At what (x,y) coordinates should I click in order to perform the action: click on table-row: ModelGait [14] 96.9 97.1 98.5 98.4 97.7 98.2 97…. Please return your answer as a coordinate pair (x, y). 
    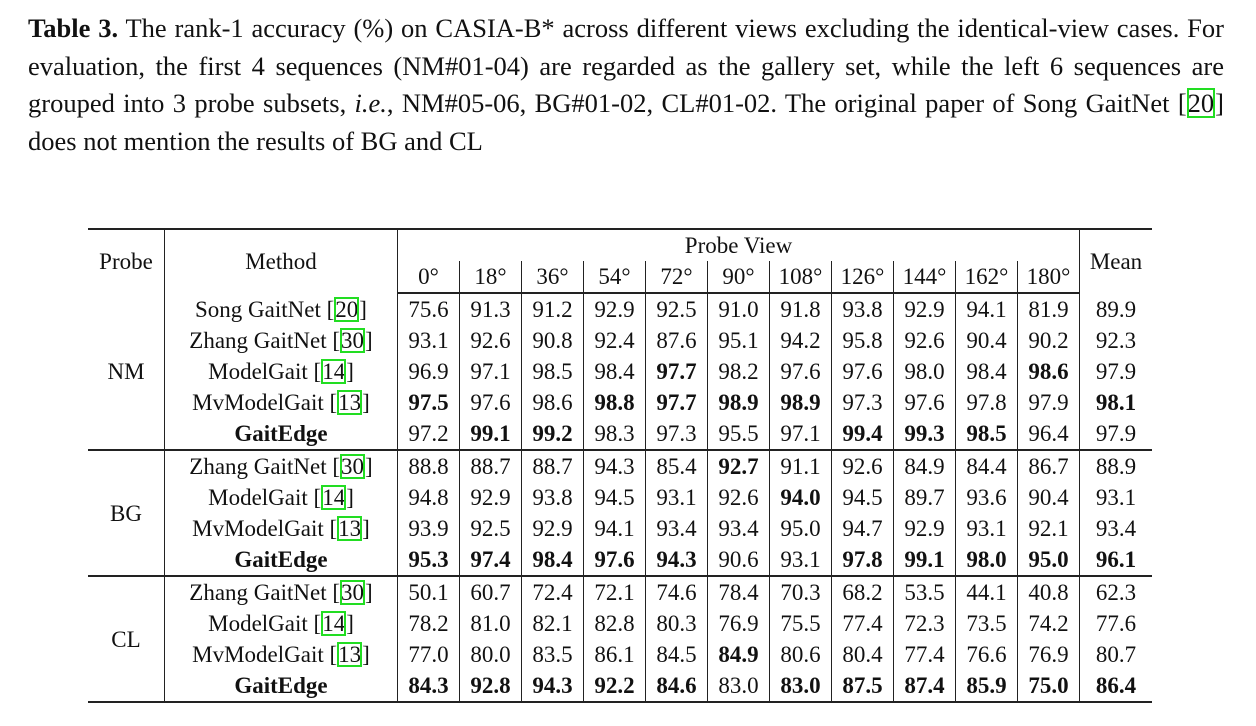
    Looking at the image, I should click on (620, 371).